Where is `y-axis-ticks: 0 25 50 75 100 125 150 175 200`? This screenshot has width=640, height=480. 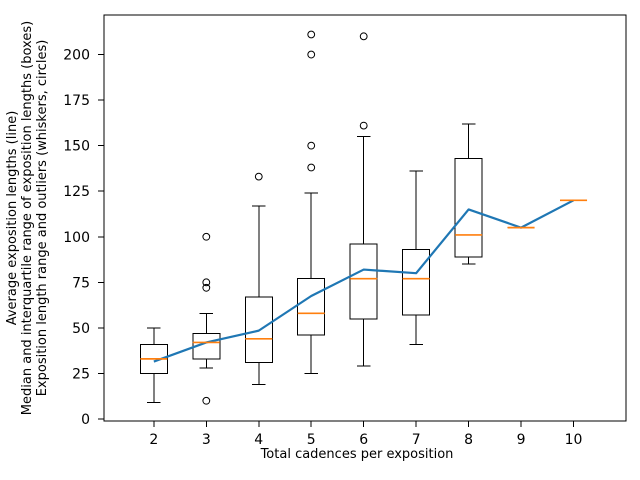 y-axis-ticks: 0 25 50 75 100 125 150 175 200 is located at coordinates (83, 238).